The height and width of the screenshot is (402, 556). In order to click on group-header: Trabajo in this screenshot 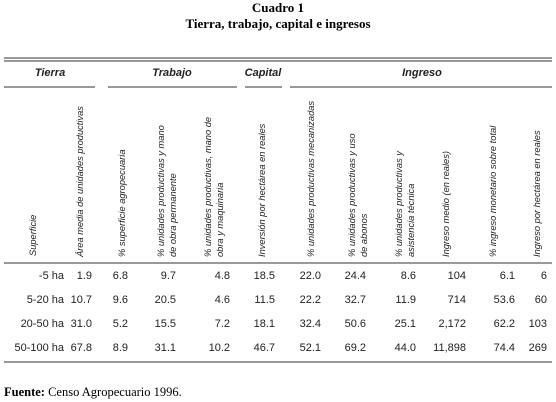, I will do `click(172, 73)`.